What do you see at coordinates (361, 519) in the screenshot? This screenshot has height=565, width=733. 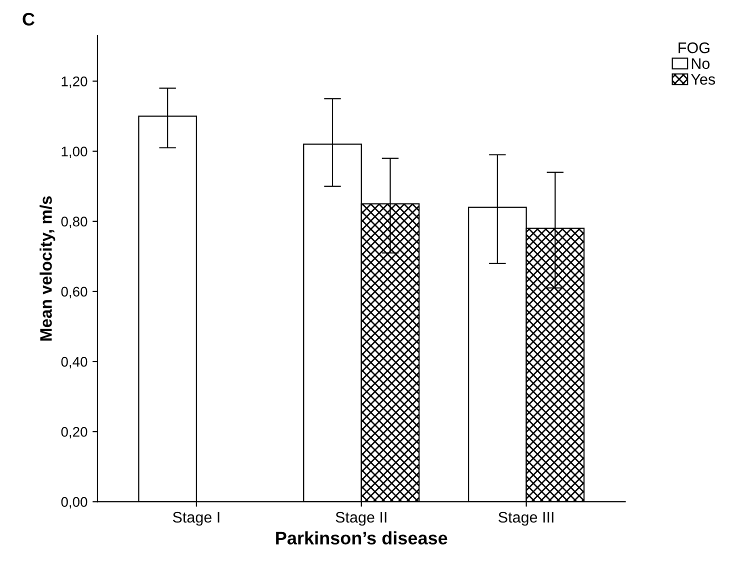 I see `x-tick-label: Stage II` at bounding box center [361, 519].